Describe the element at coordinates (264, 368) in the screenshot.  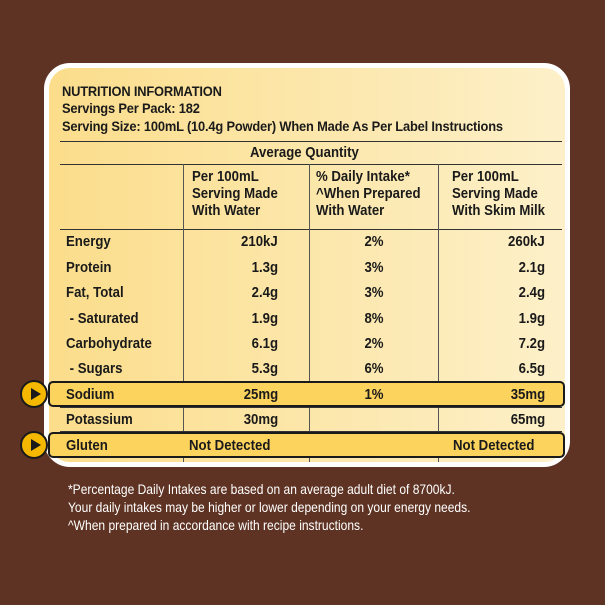
I see `row-water: 5.3g` at that location.